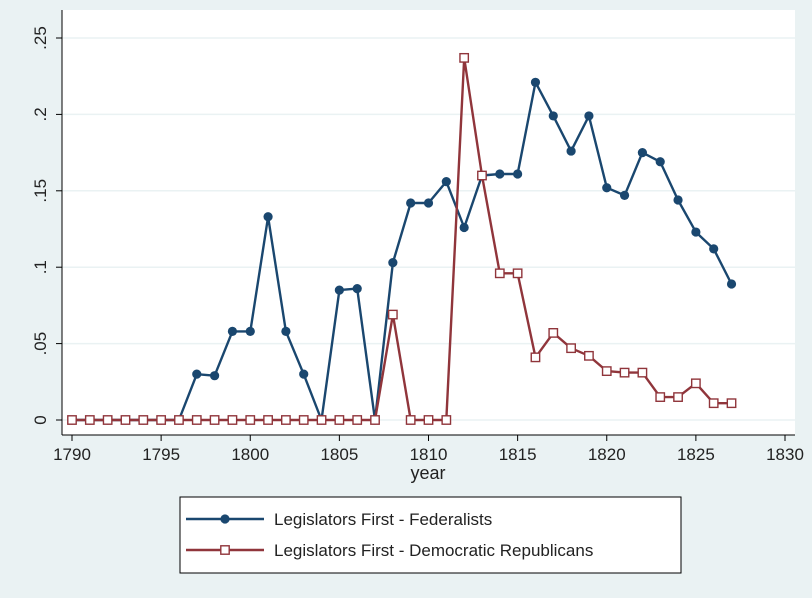 This screenshot has width=812, height=598. What do you see at coordinates (607, 454) in the screenshot?
I see `x-tick-label: 1820` at bounding box center [607, 454].